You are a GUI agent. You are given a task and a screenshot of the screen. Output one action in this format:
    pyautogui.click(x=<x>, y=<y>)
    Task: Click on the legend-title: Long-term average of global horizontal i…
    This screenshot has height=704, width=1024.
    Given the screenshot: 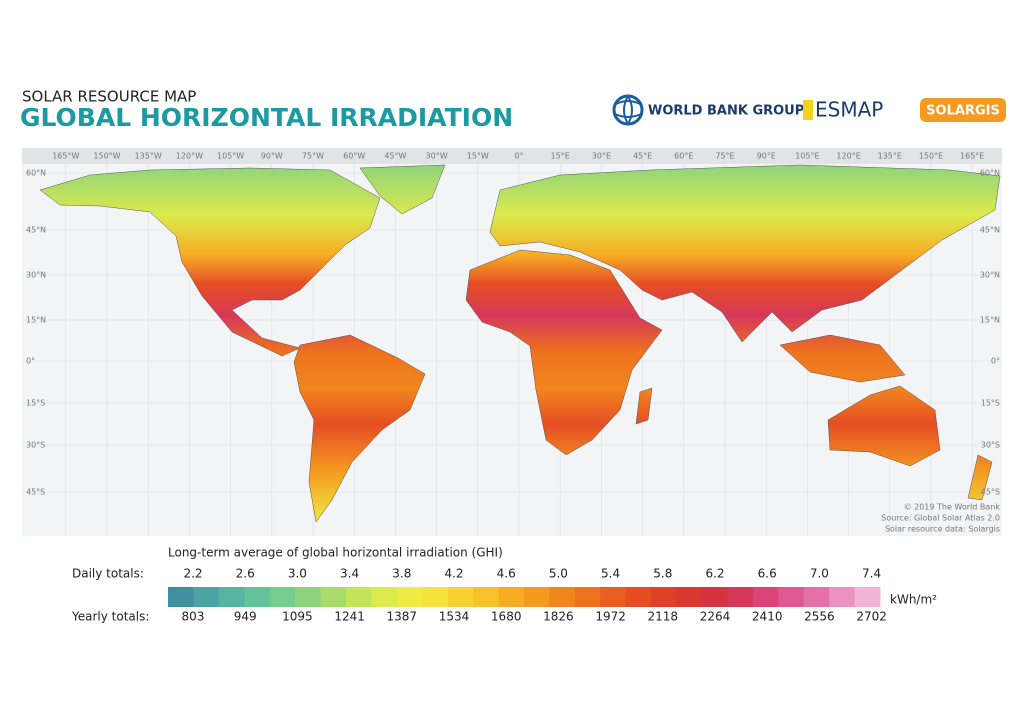 What is the action you would take?
    pyautogui.click(x=335, y=553)
    